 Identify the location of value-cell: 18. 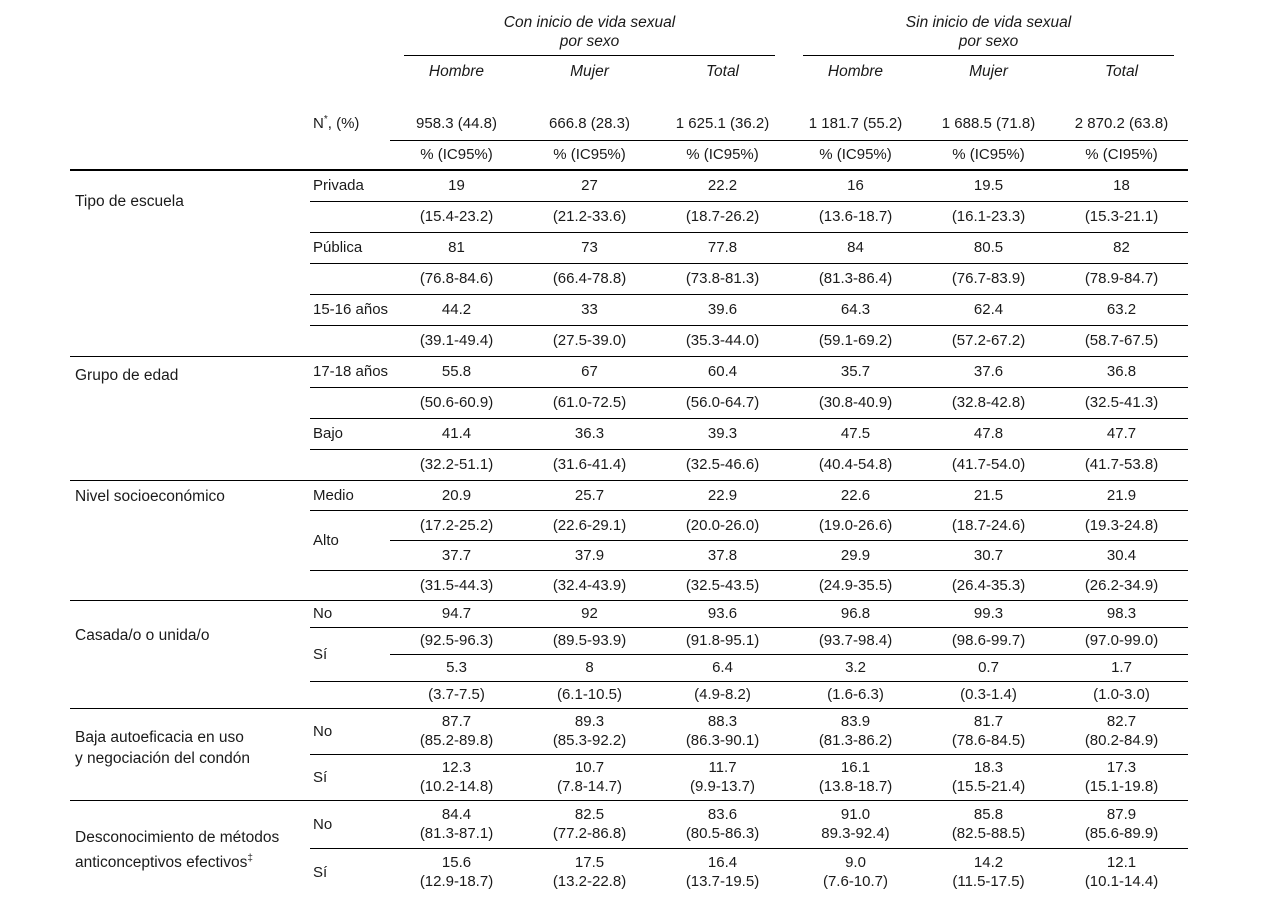
(1121, 186).